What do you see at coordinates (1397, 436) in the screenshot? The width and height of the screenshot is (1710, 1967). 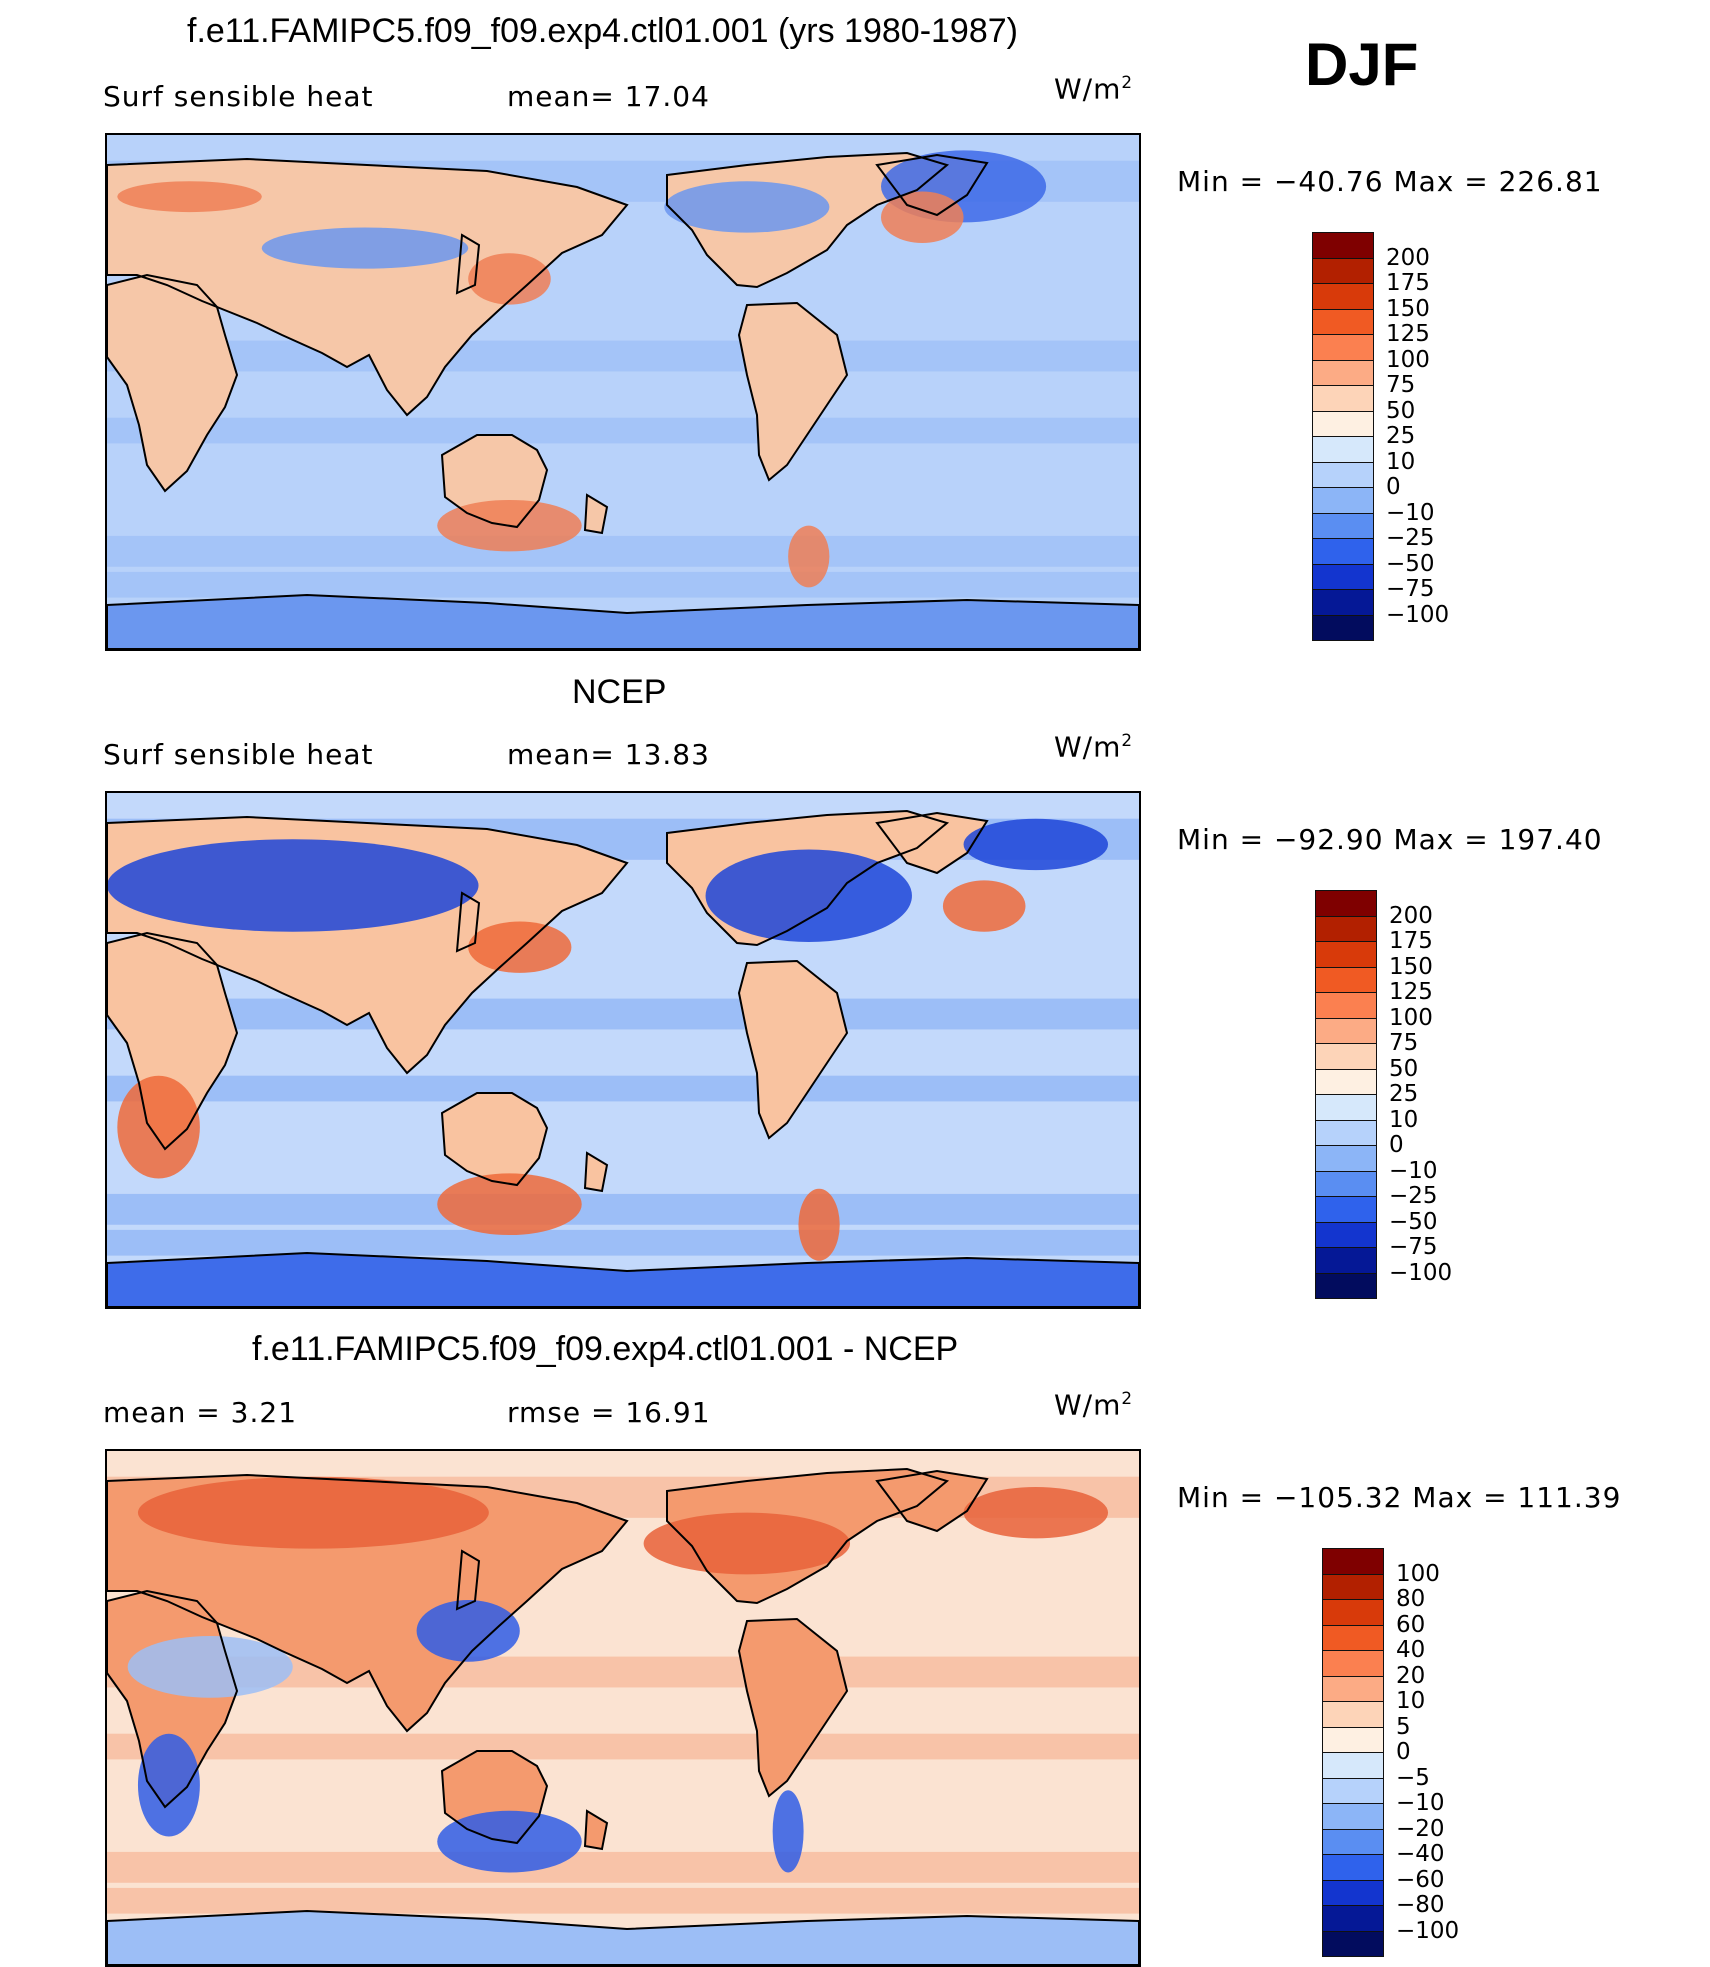 I see `panel-1-colorbar: 200 175 150 125 100 75 50 25 10 0 −10 −25 −50 −75 −100` at bounding box center [1397, 436].